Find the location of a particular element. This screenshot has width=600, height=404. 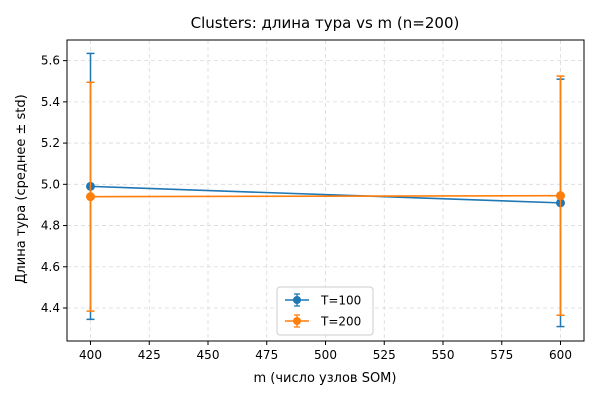

legend-item: T=100 is located at coordinates (323, 300).